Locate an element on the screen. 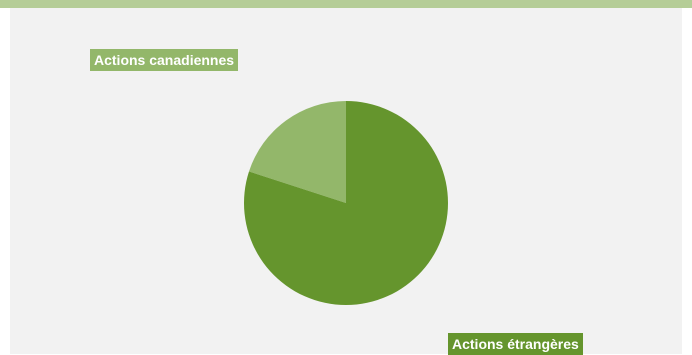  label-actions-etrangeres: Actions étrangères is located at coordinates (515, 344).